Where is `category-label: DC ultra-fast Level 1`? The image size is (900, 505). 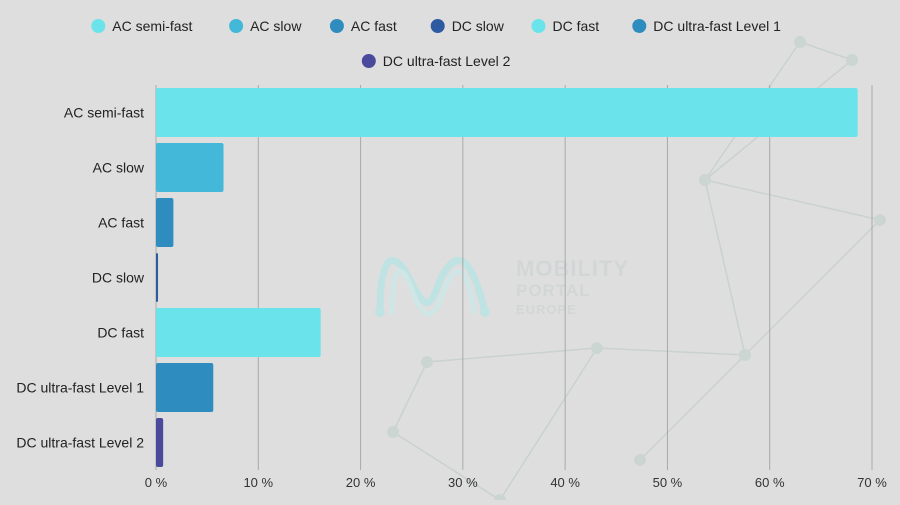 category-label: DC ultra-fast Level 1 is located at coordinates (80, 388).